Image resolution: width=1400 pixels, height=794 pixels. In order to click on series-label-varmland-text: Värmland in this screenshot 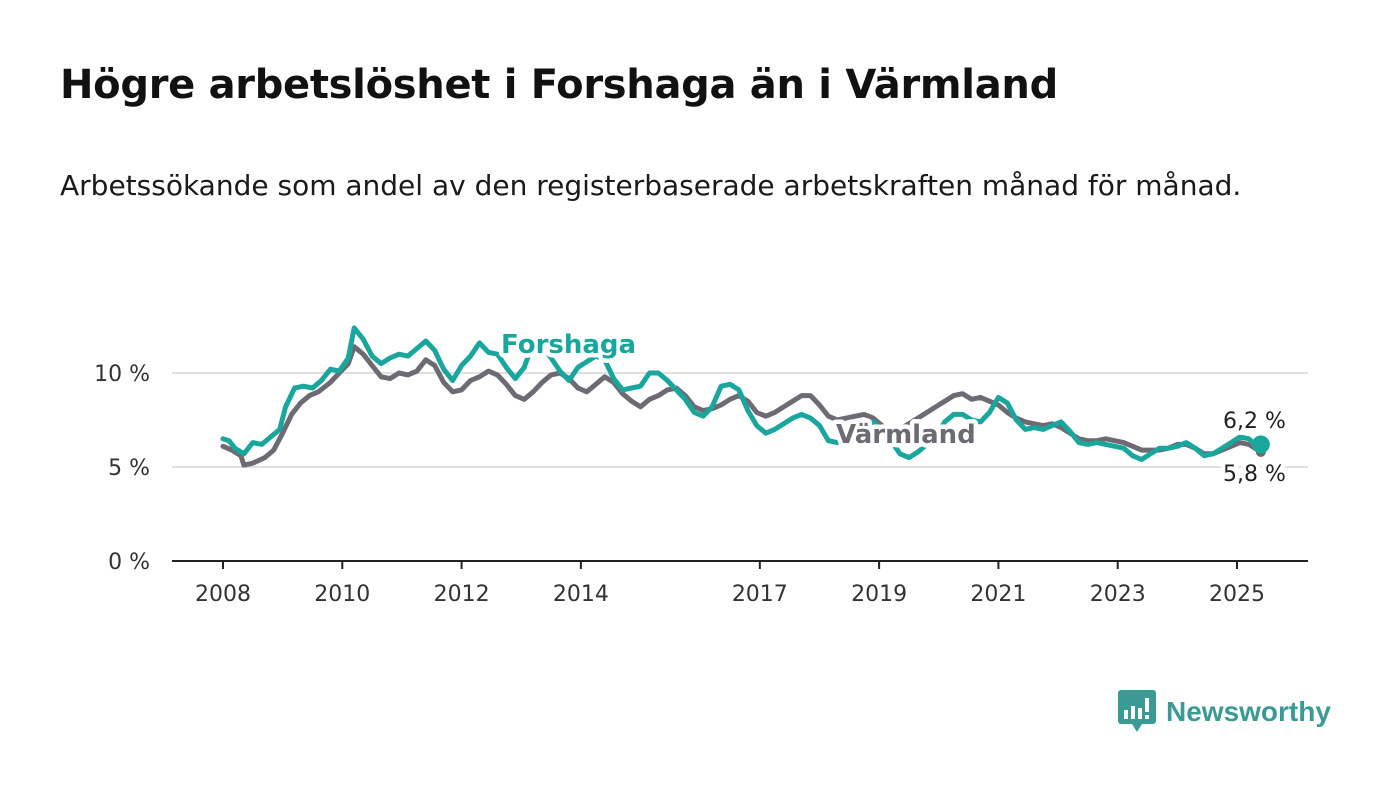, I will do `click(906, 435)`.